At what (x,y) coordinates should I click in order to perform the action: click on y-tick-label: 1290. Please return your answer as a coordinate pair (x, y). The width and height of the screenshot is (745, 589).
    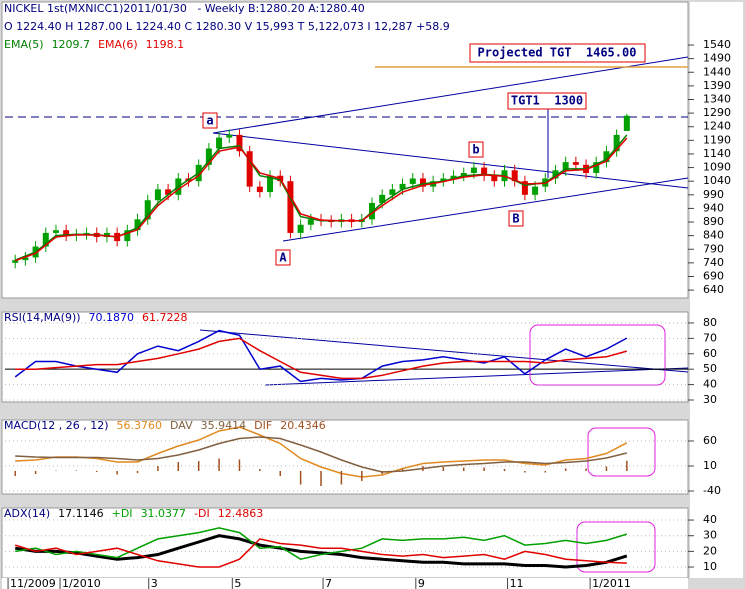
    Looking at the image, I should click on (717, 112).